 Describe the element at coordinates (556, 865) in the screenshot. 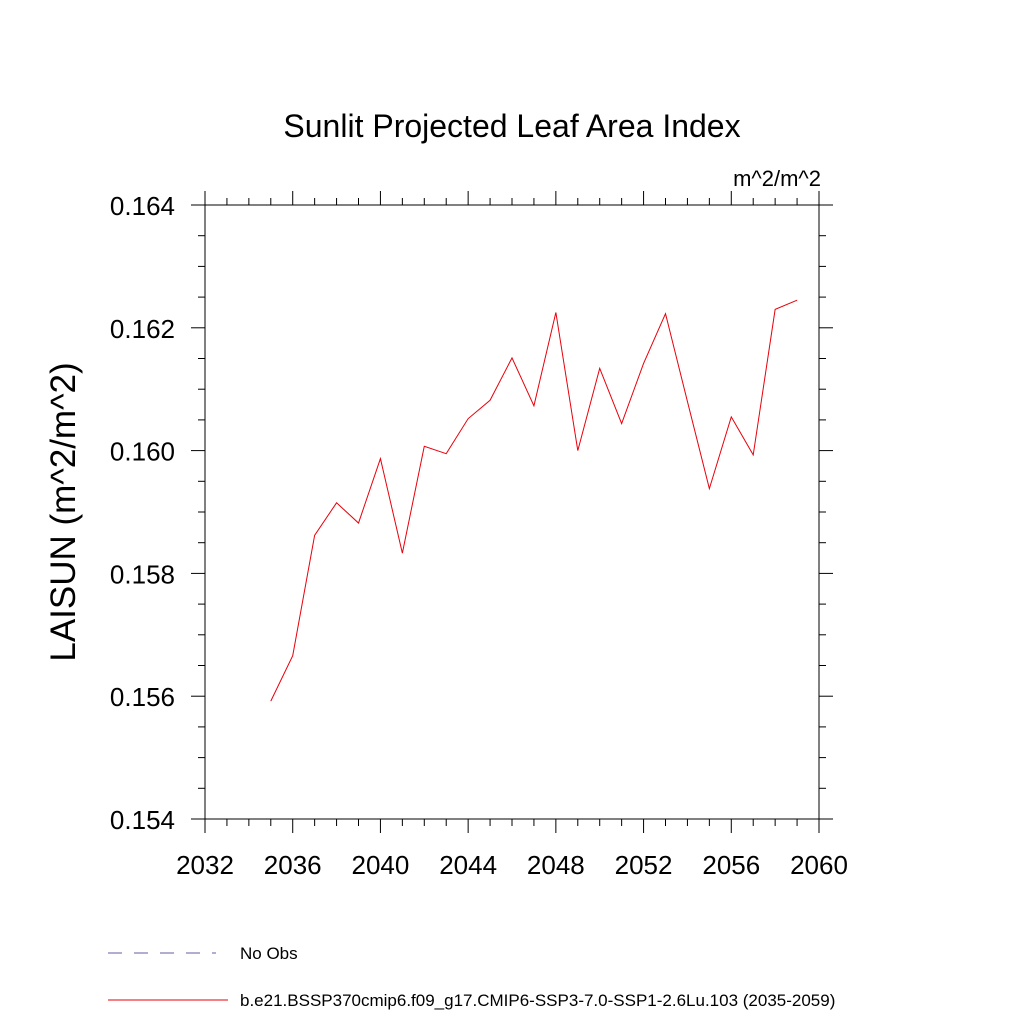

I see `x-tick-label: 2048` at that location.